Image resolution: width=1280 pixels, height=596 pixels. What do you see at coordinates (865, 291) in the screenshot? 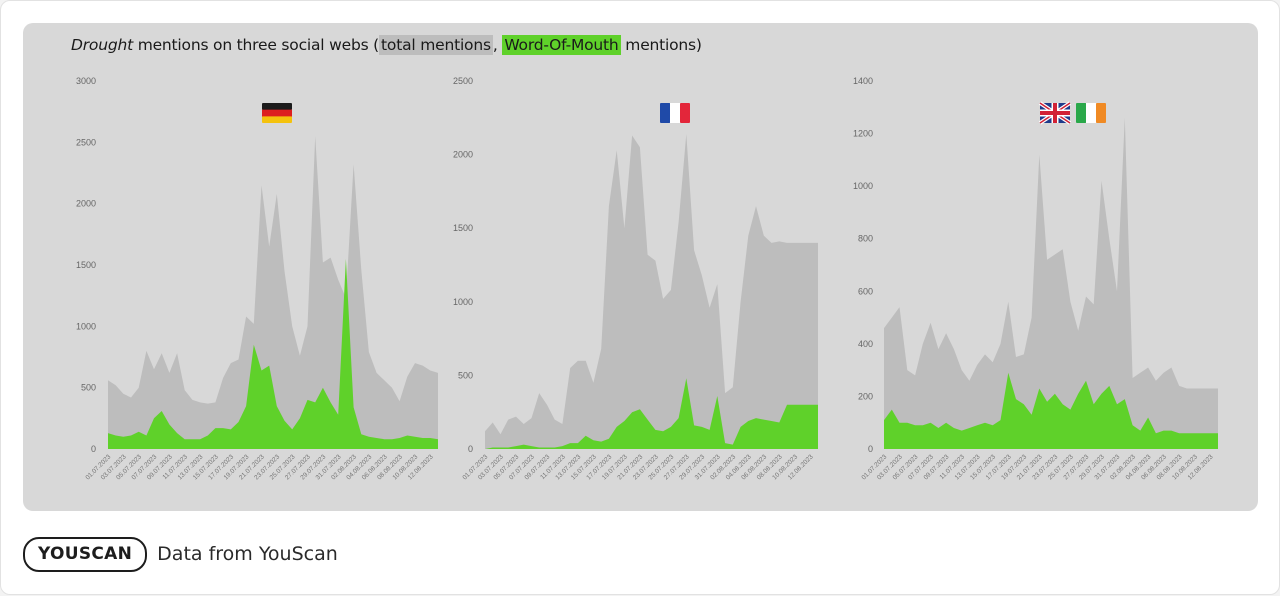
I see `y-tick-label: 600` at bounding box center [865, 291].